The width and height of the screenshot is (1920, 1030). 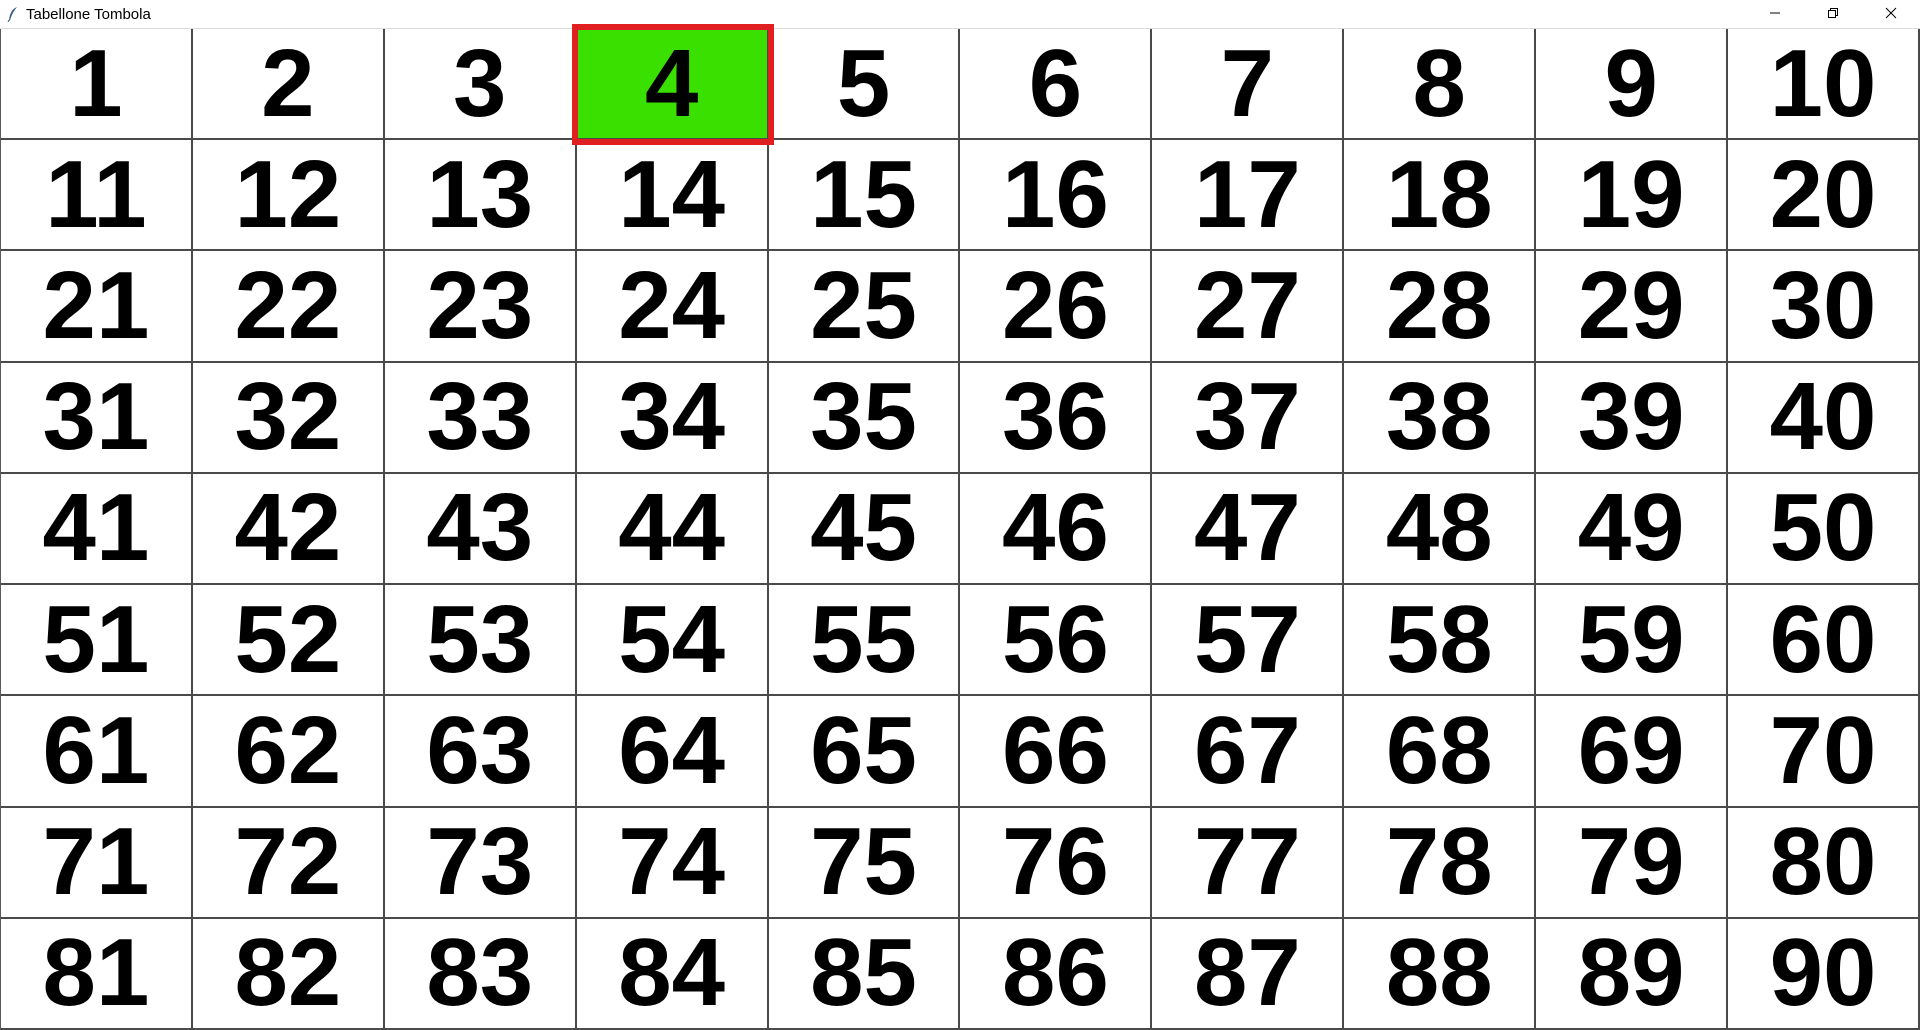 What do you see at coordinates (672, 641) in the screenshot?
I see `number-cell-54: 54` at bounding box center [672, 641].